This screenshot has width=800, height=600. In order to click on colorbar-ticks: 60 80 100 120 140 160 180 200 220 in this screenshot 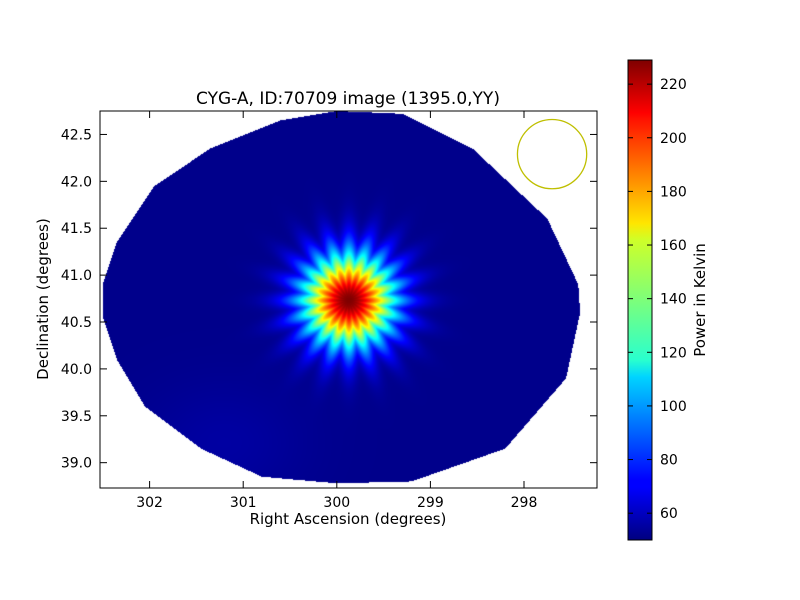, I will do `click(657, 299)`.